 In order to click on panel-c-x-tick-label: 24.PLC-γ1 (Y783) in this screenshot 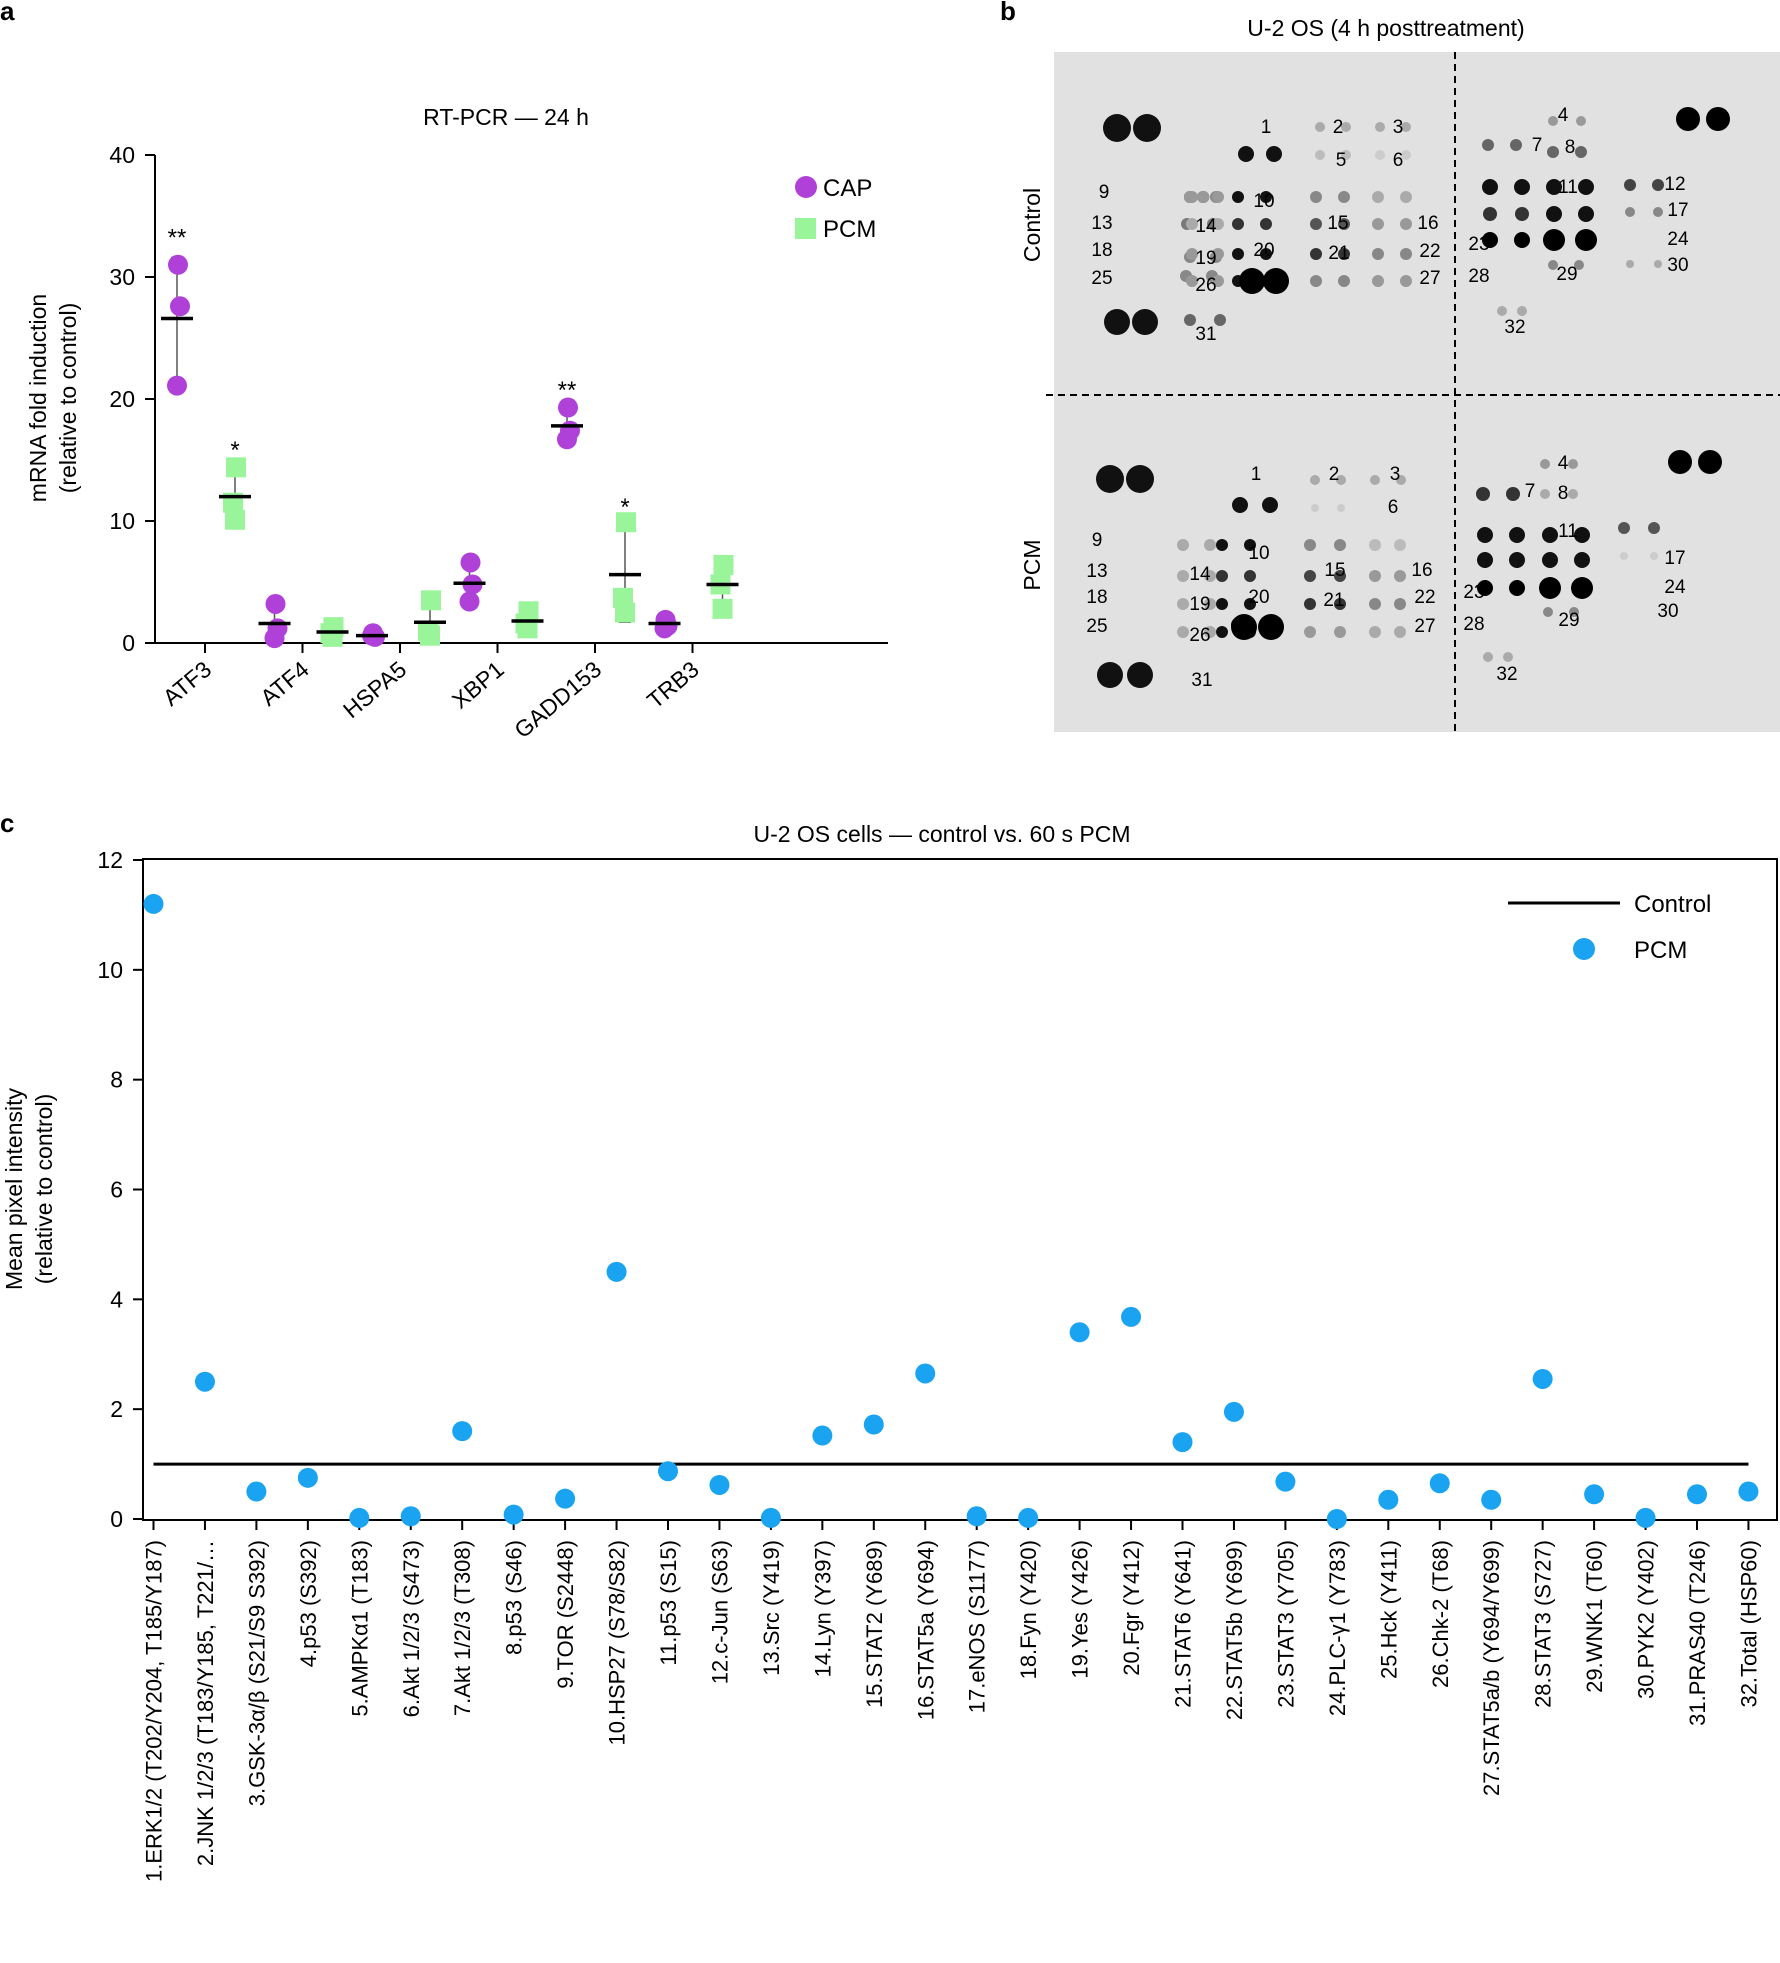, I will do `click(1337, 1628)`.